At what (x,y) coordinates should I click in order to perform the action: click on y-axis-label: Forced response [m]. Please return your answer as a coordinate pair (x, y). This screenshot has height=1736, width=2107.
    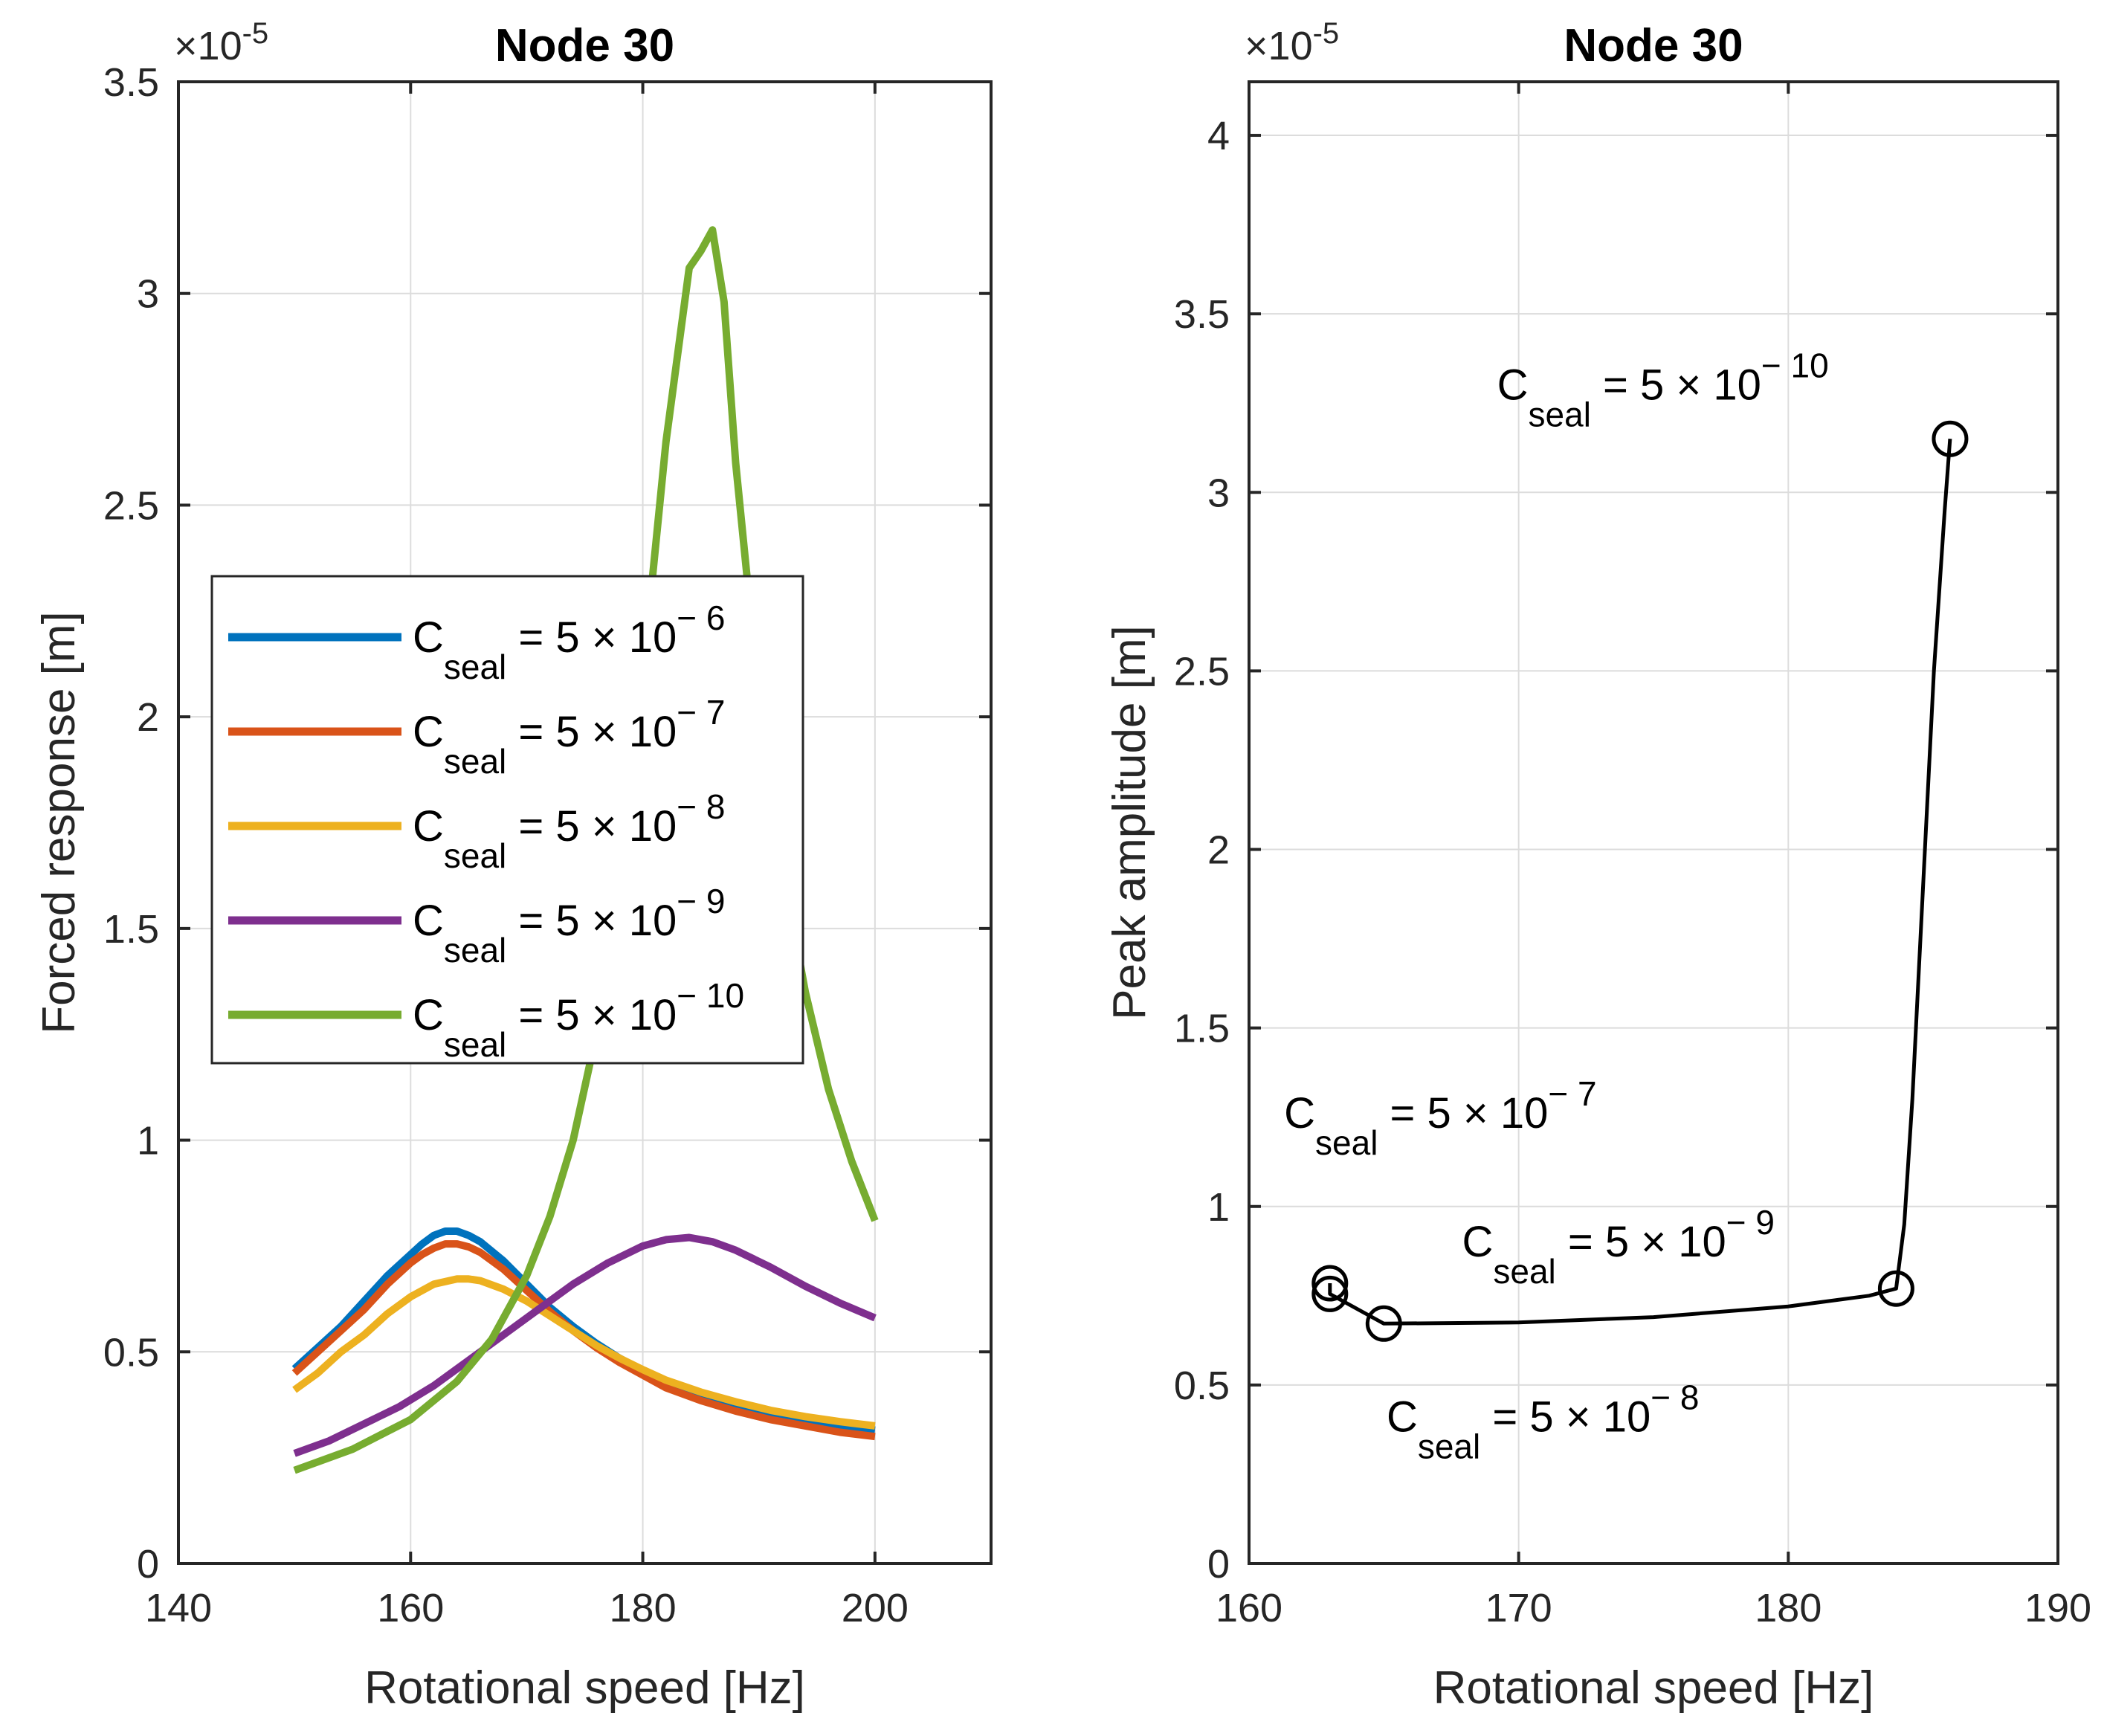
    Looking at the image, I should click on (59, 822).